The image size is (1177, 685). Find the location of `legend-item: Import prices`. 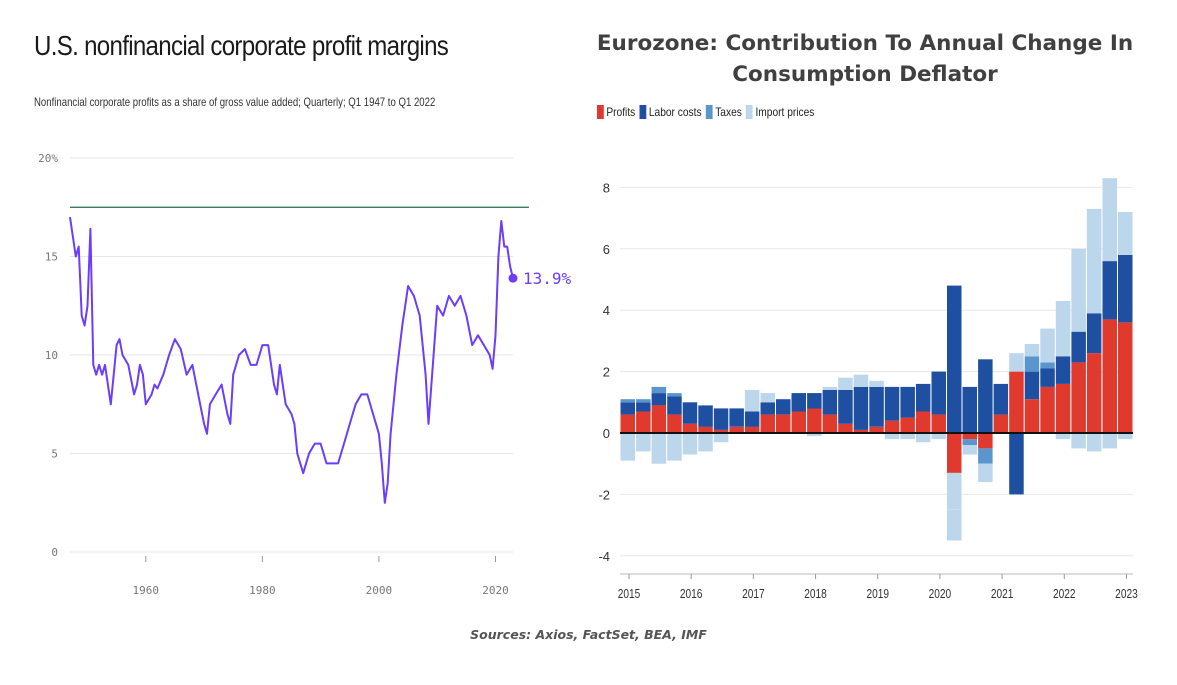

legend-item: Import prices is located at coordinates (780, 112).